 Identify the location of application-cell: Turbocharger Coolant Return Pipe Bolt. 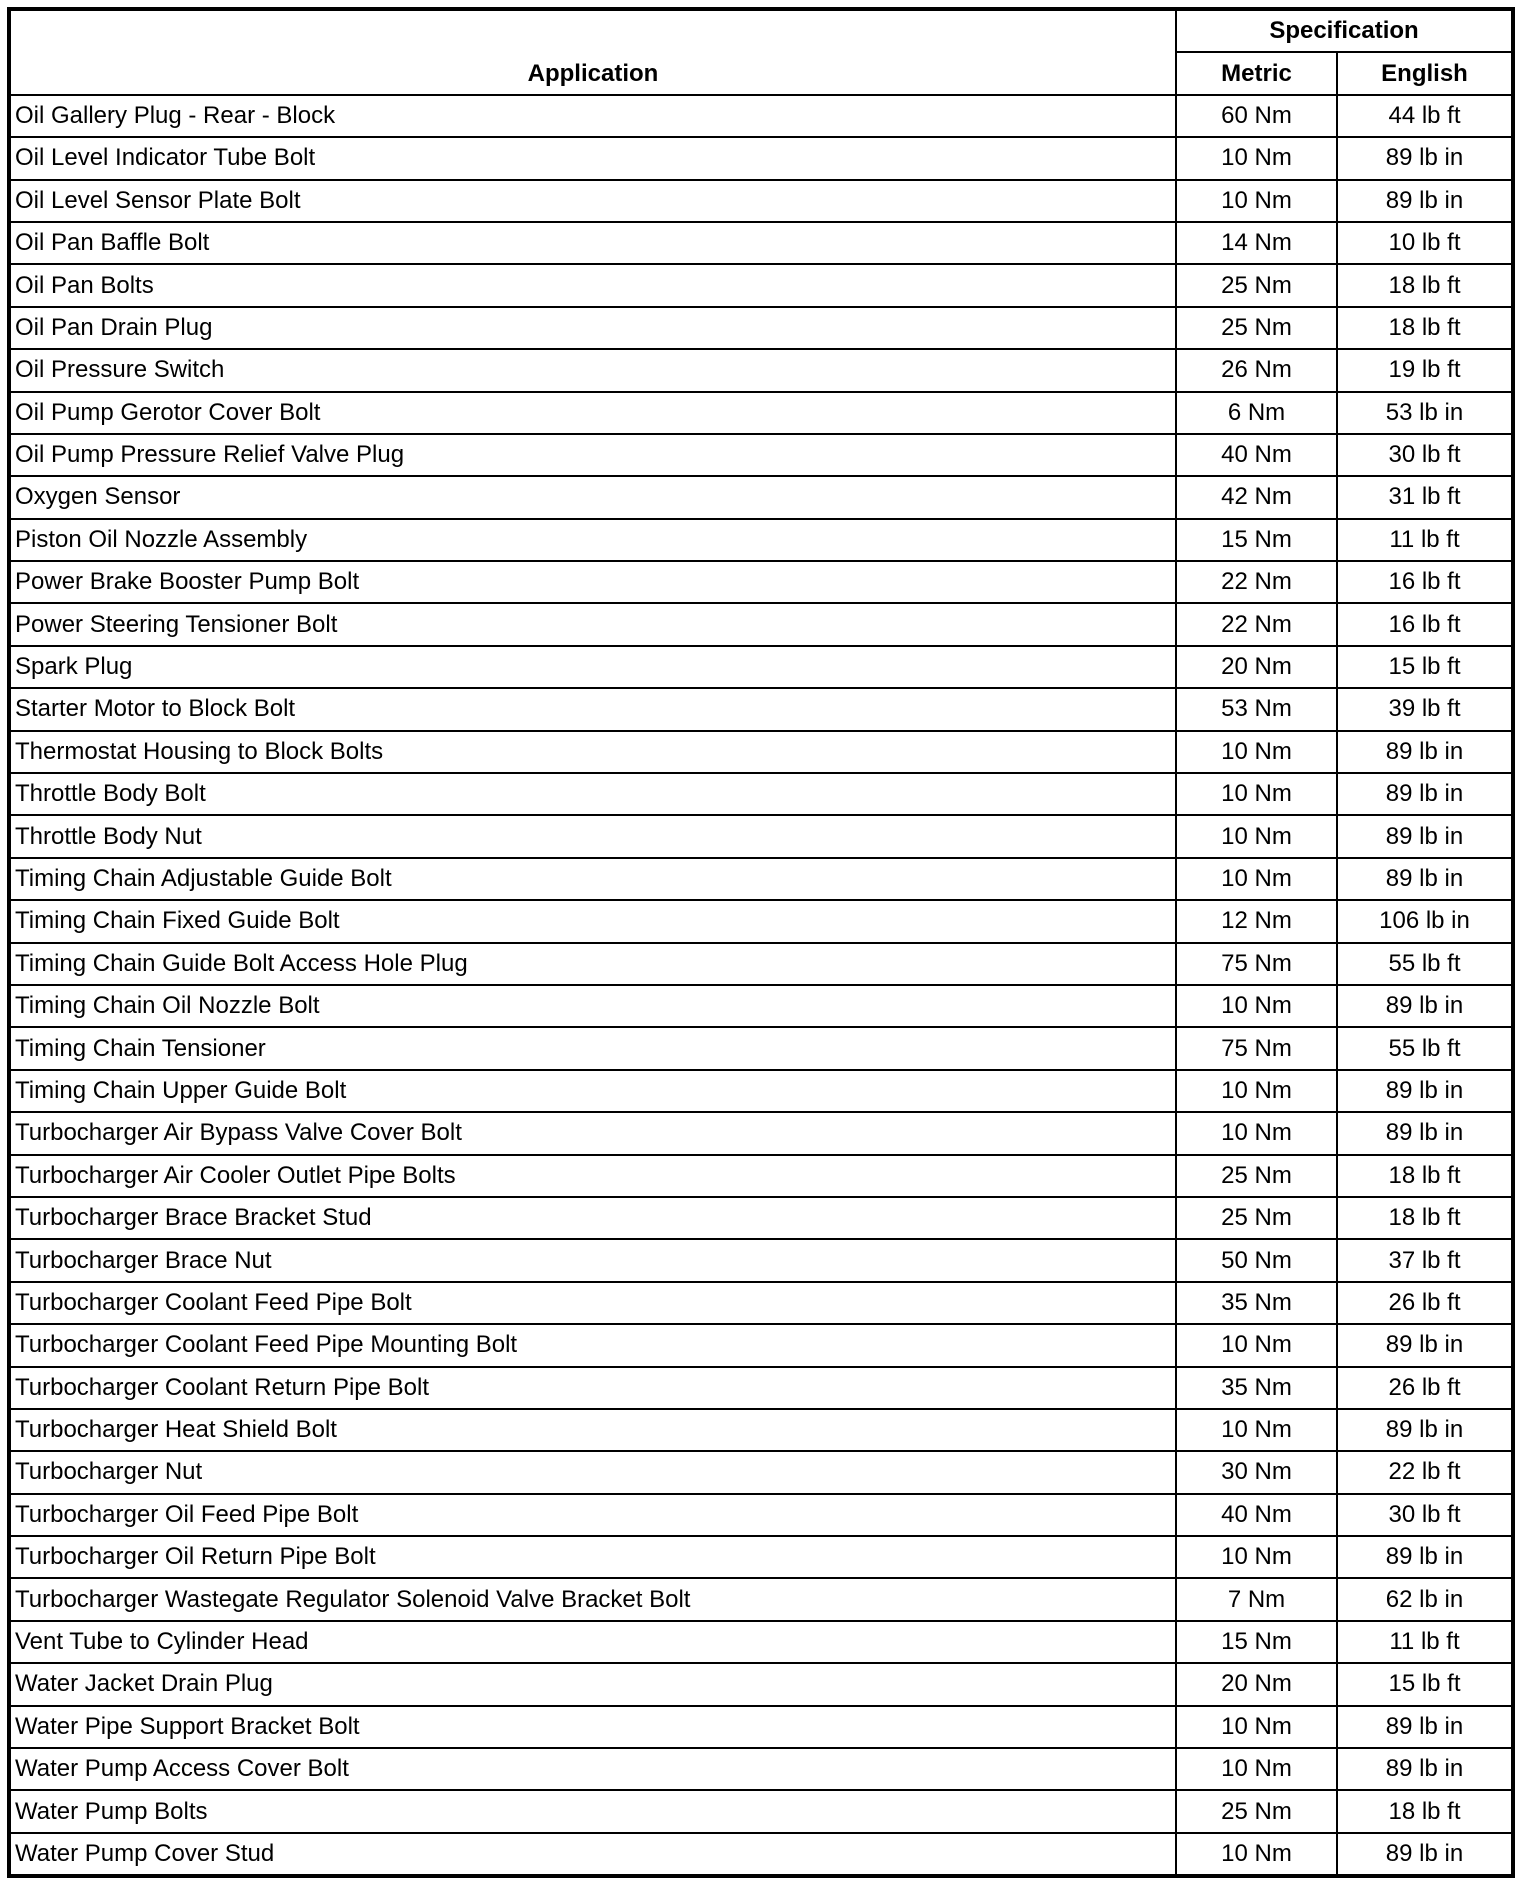
(592, 1387).